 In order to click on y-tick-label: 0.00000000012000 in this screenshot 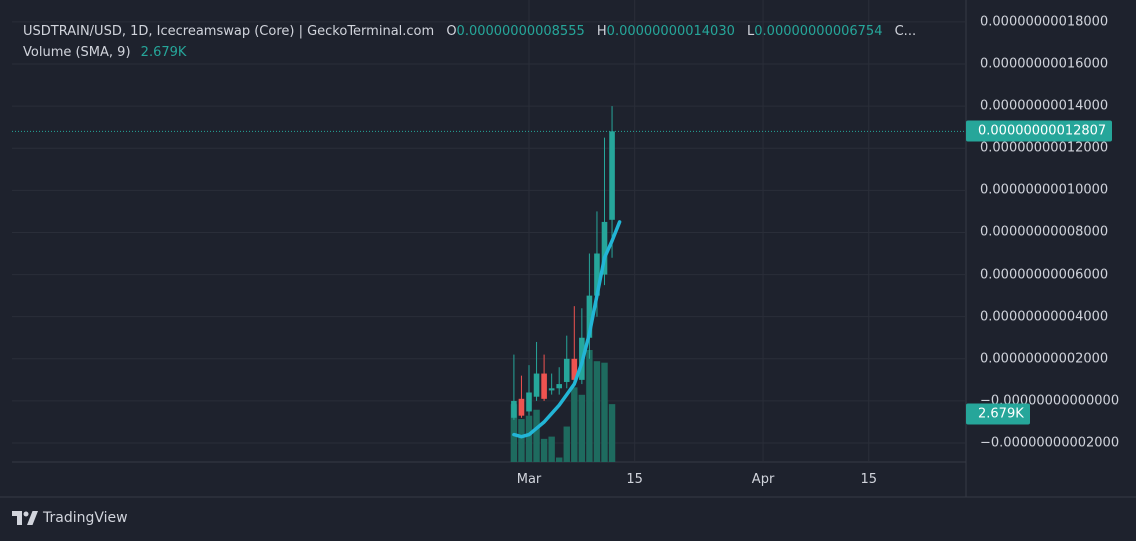, I will do `click(1044, 148)`.